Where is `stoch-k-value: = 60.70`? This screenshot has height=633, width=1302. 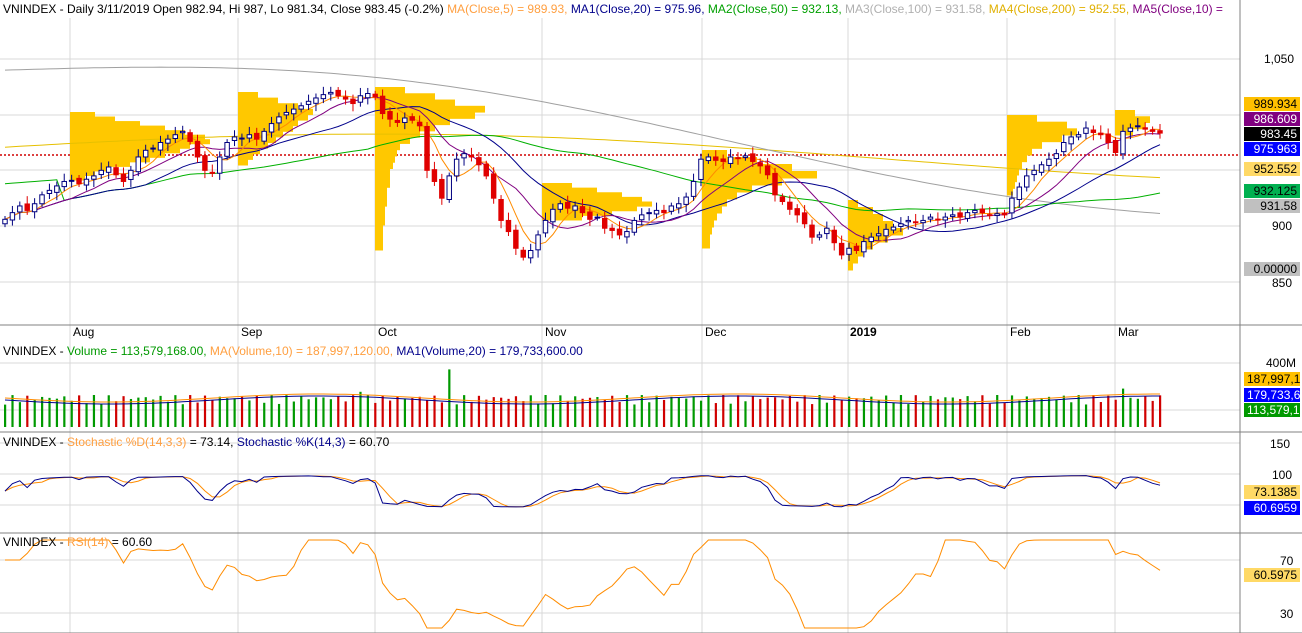 stoch-k-value: = 60.70 is located at coordinates (369, 442).